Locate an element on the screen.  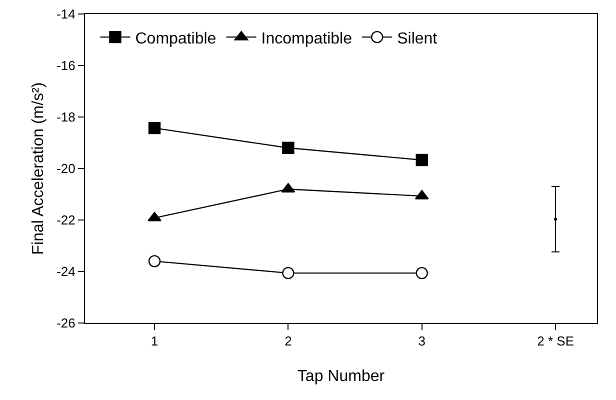
x-tick-label: 3 is located at coordinates (422, 341).